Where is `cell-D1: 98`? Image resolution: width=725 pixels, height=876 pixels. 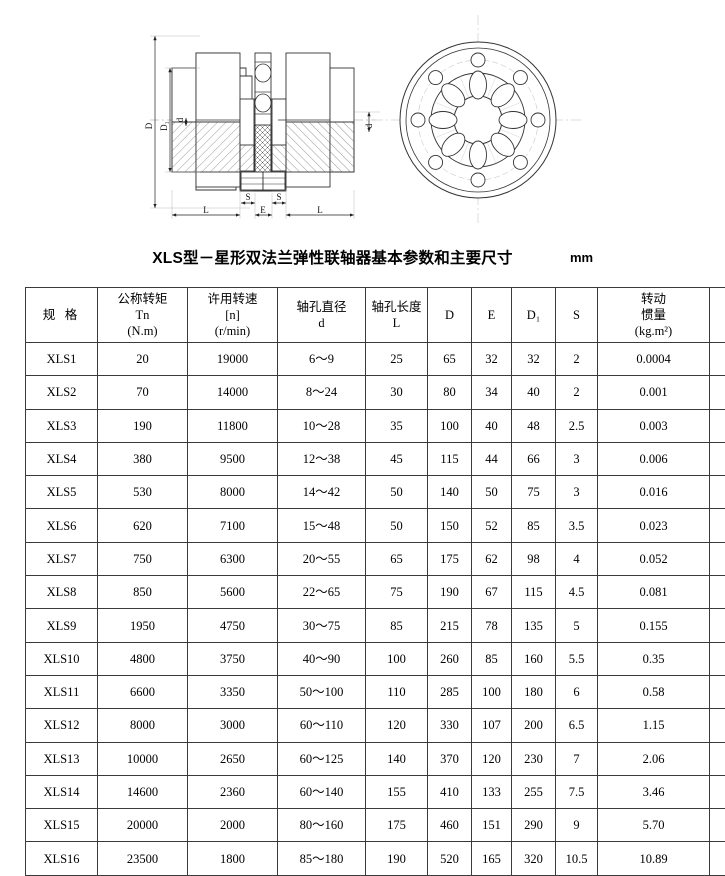
cell-D1: 98 is located at coordinates (534, 558).